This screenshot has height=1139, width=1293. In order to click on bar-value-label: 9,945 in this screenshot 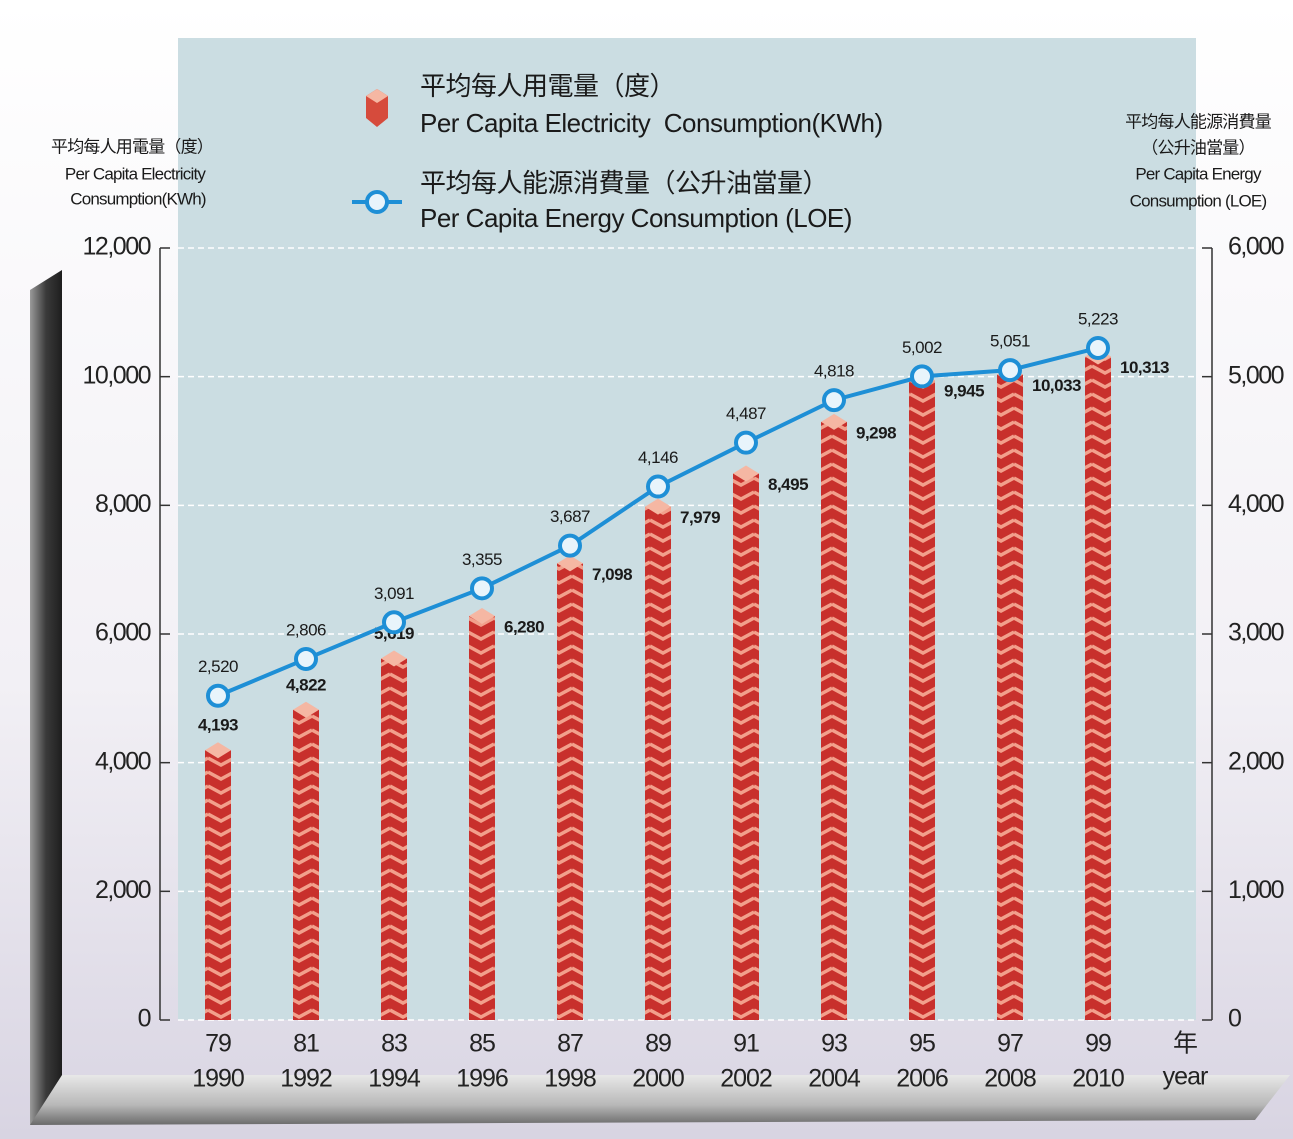, I will do `click(964, 391)`.